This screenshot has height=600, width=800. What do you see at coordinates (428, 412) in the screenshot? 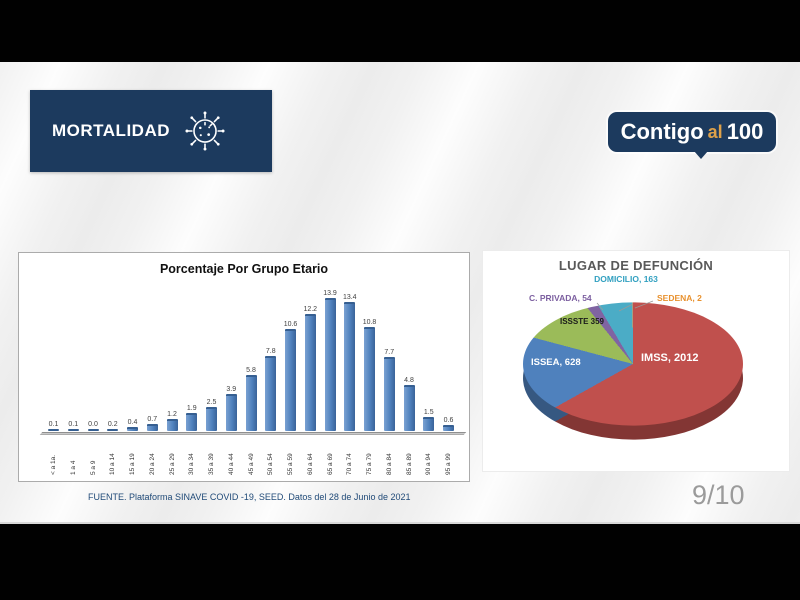
I see `bar-value-label: 1.5` at bounding box center [428, 412].